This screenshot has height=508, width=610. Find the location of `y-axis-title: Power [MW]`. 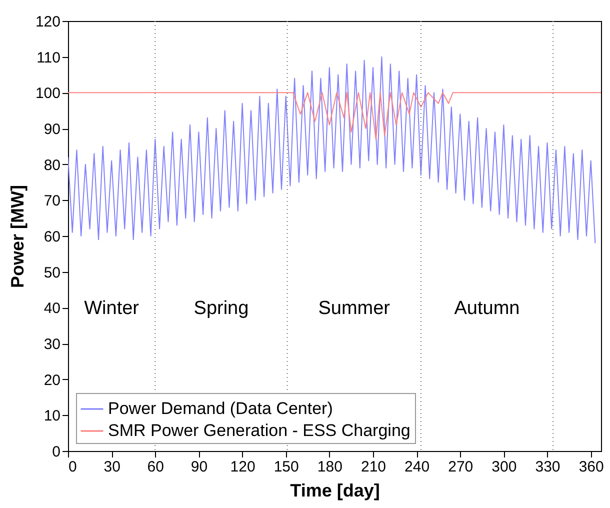

y-axis-title: Power [MW] is located at coordinates (17, 236).